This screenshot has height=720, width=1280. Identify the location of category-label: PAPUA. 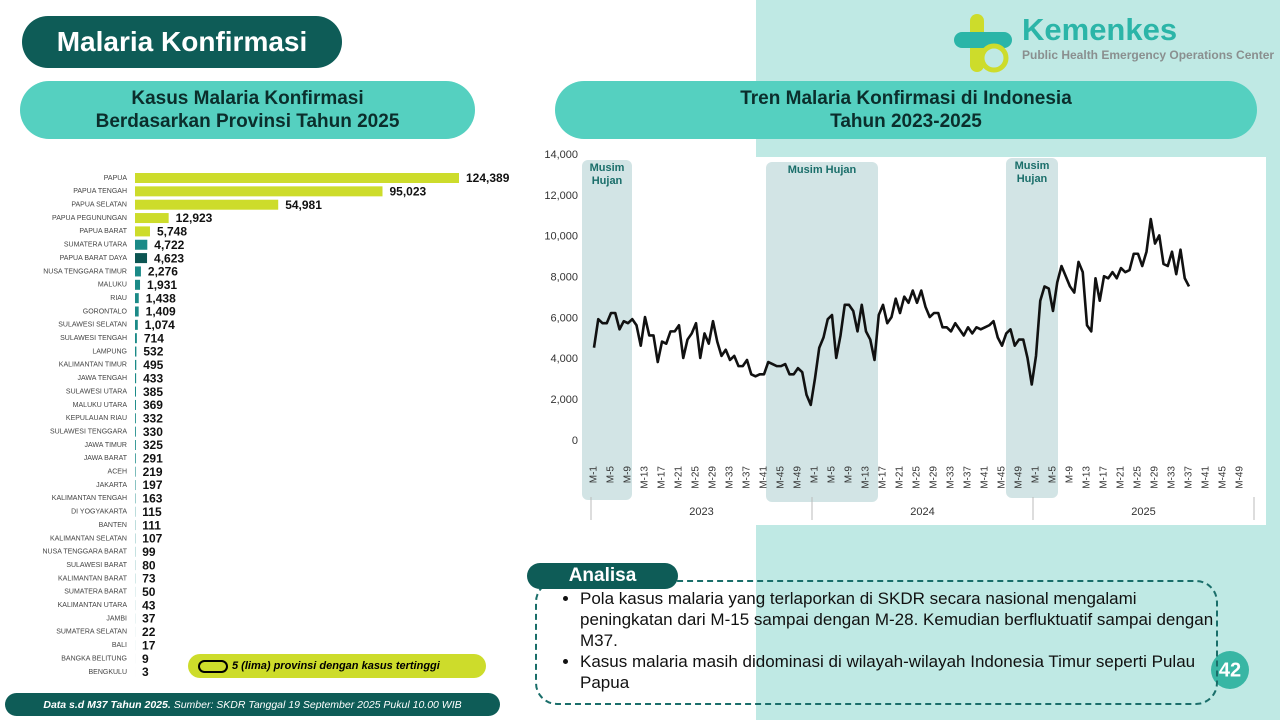
(116, 178).